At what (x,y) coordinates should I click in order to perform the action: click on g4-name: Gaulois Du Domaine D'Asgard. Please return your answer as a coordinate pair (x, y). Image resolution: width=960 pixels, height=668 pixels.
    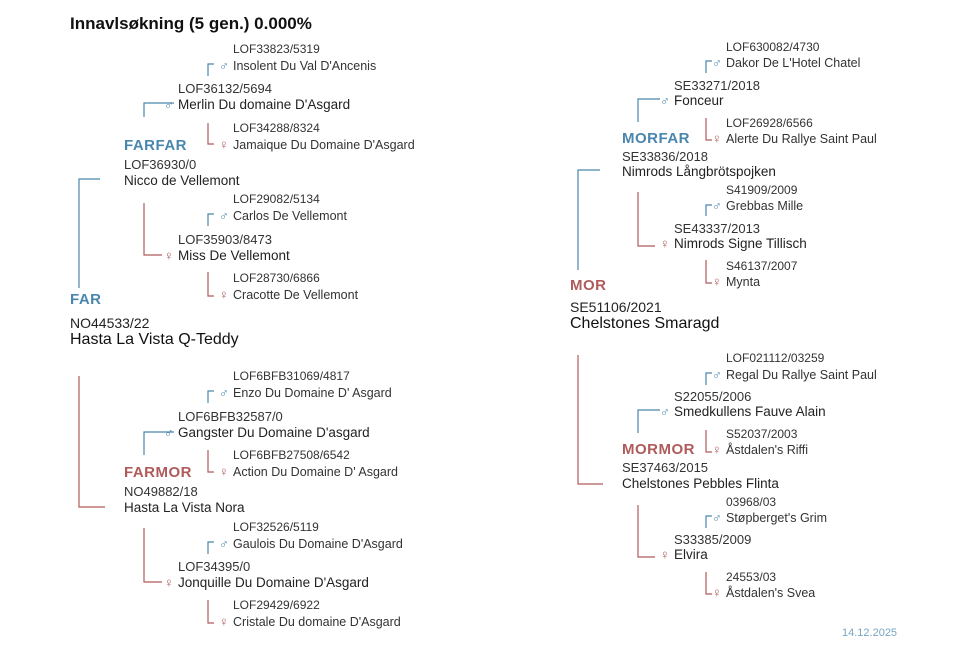
    Looking at the image, I should click on (318, 544).